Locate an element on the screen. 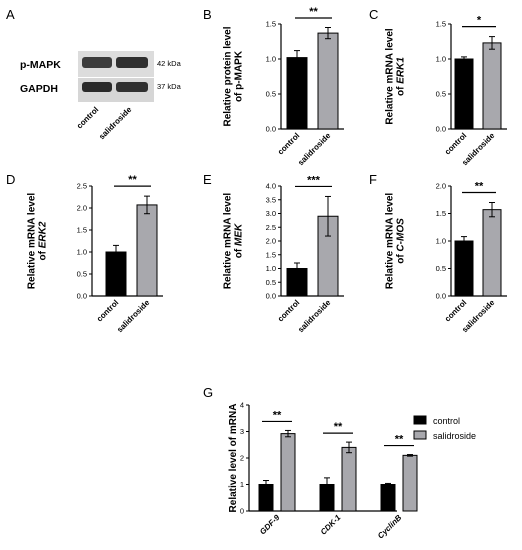  y-tick-label-g: 1 is located at coordinates (242, 484).